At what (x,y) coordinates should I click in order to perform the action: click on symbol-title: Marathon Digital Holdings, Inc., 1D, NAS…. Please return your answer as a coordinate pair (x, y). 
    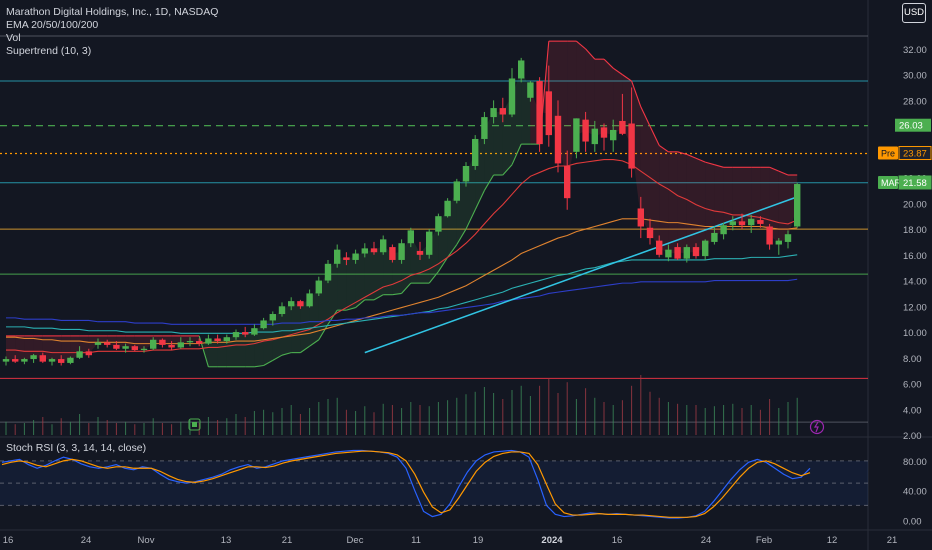
    Looking at the image, I should click on (112, 12).